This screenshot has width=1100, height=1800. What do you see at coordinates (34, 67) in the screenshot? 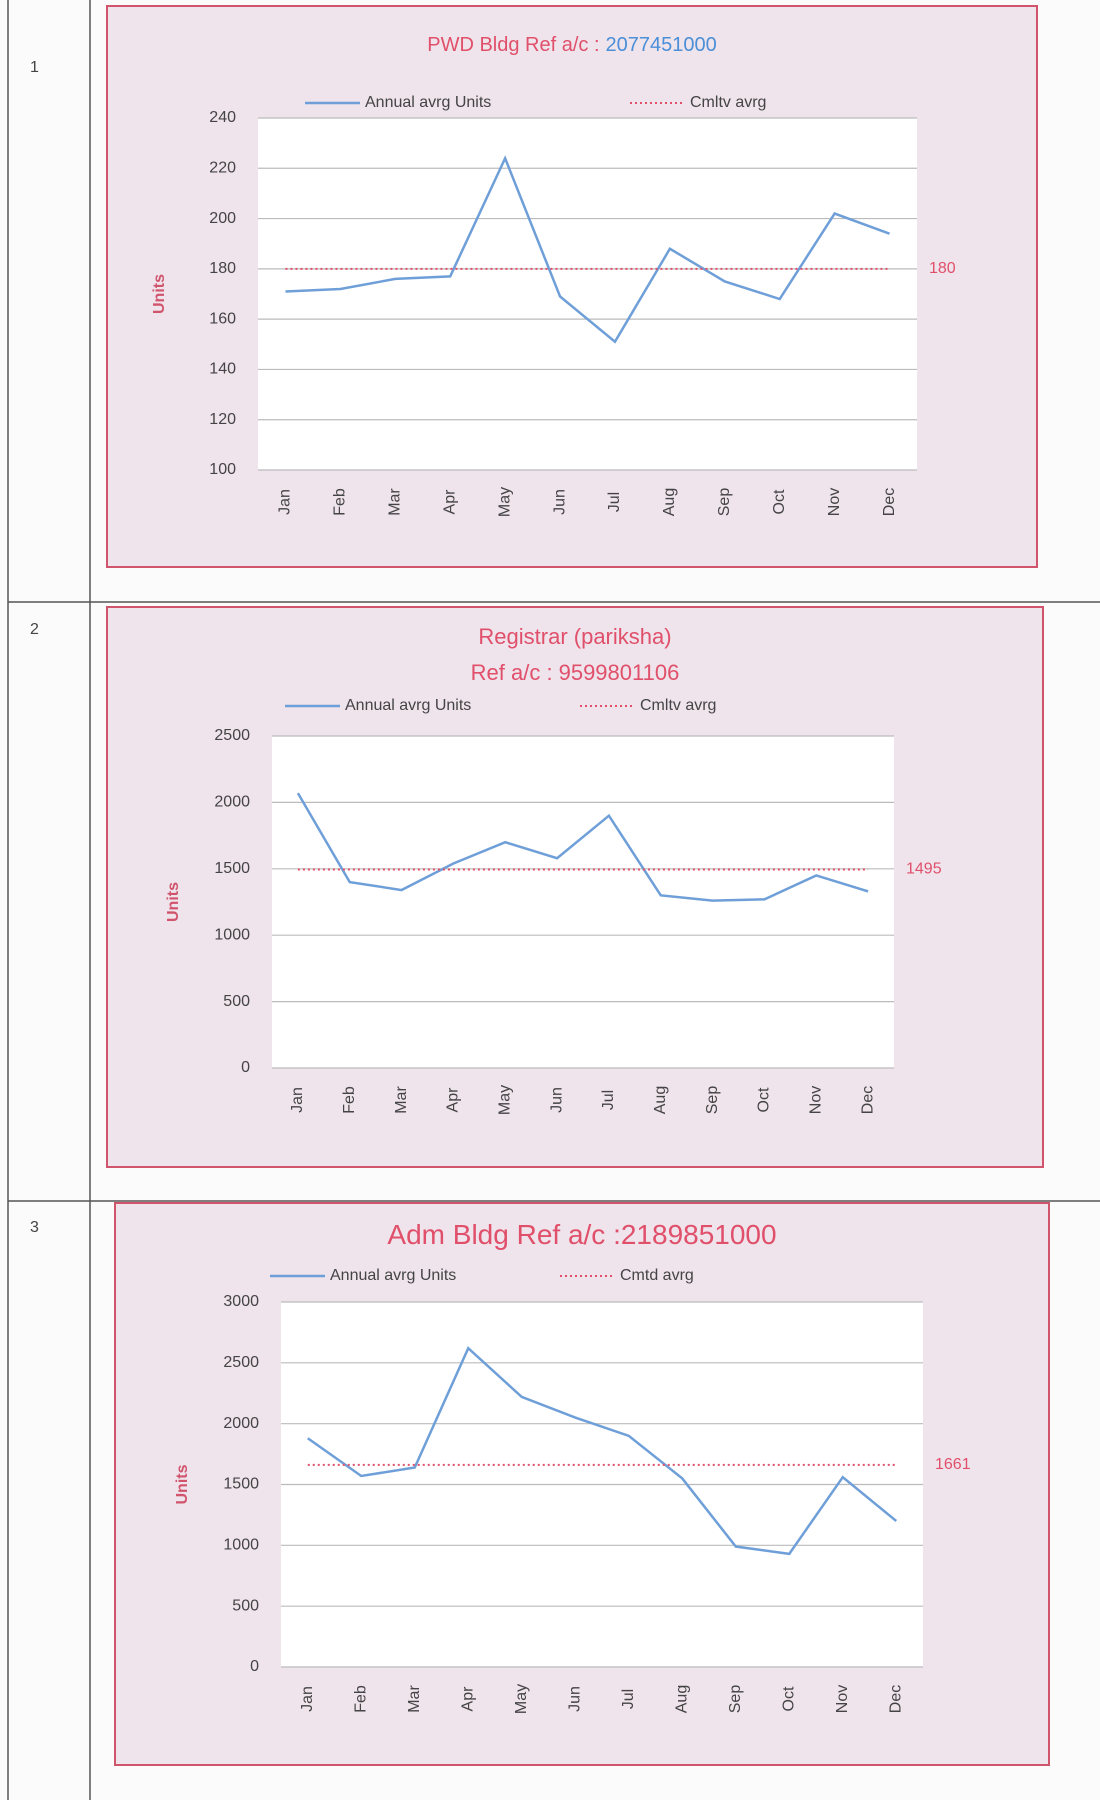
I see `row-number: 1` at bounding box center [34, 67].